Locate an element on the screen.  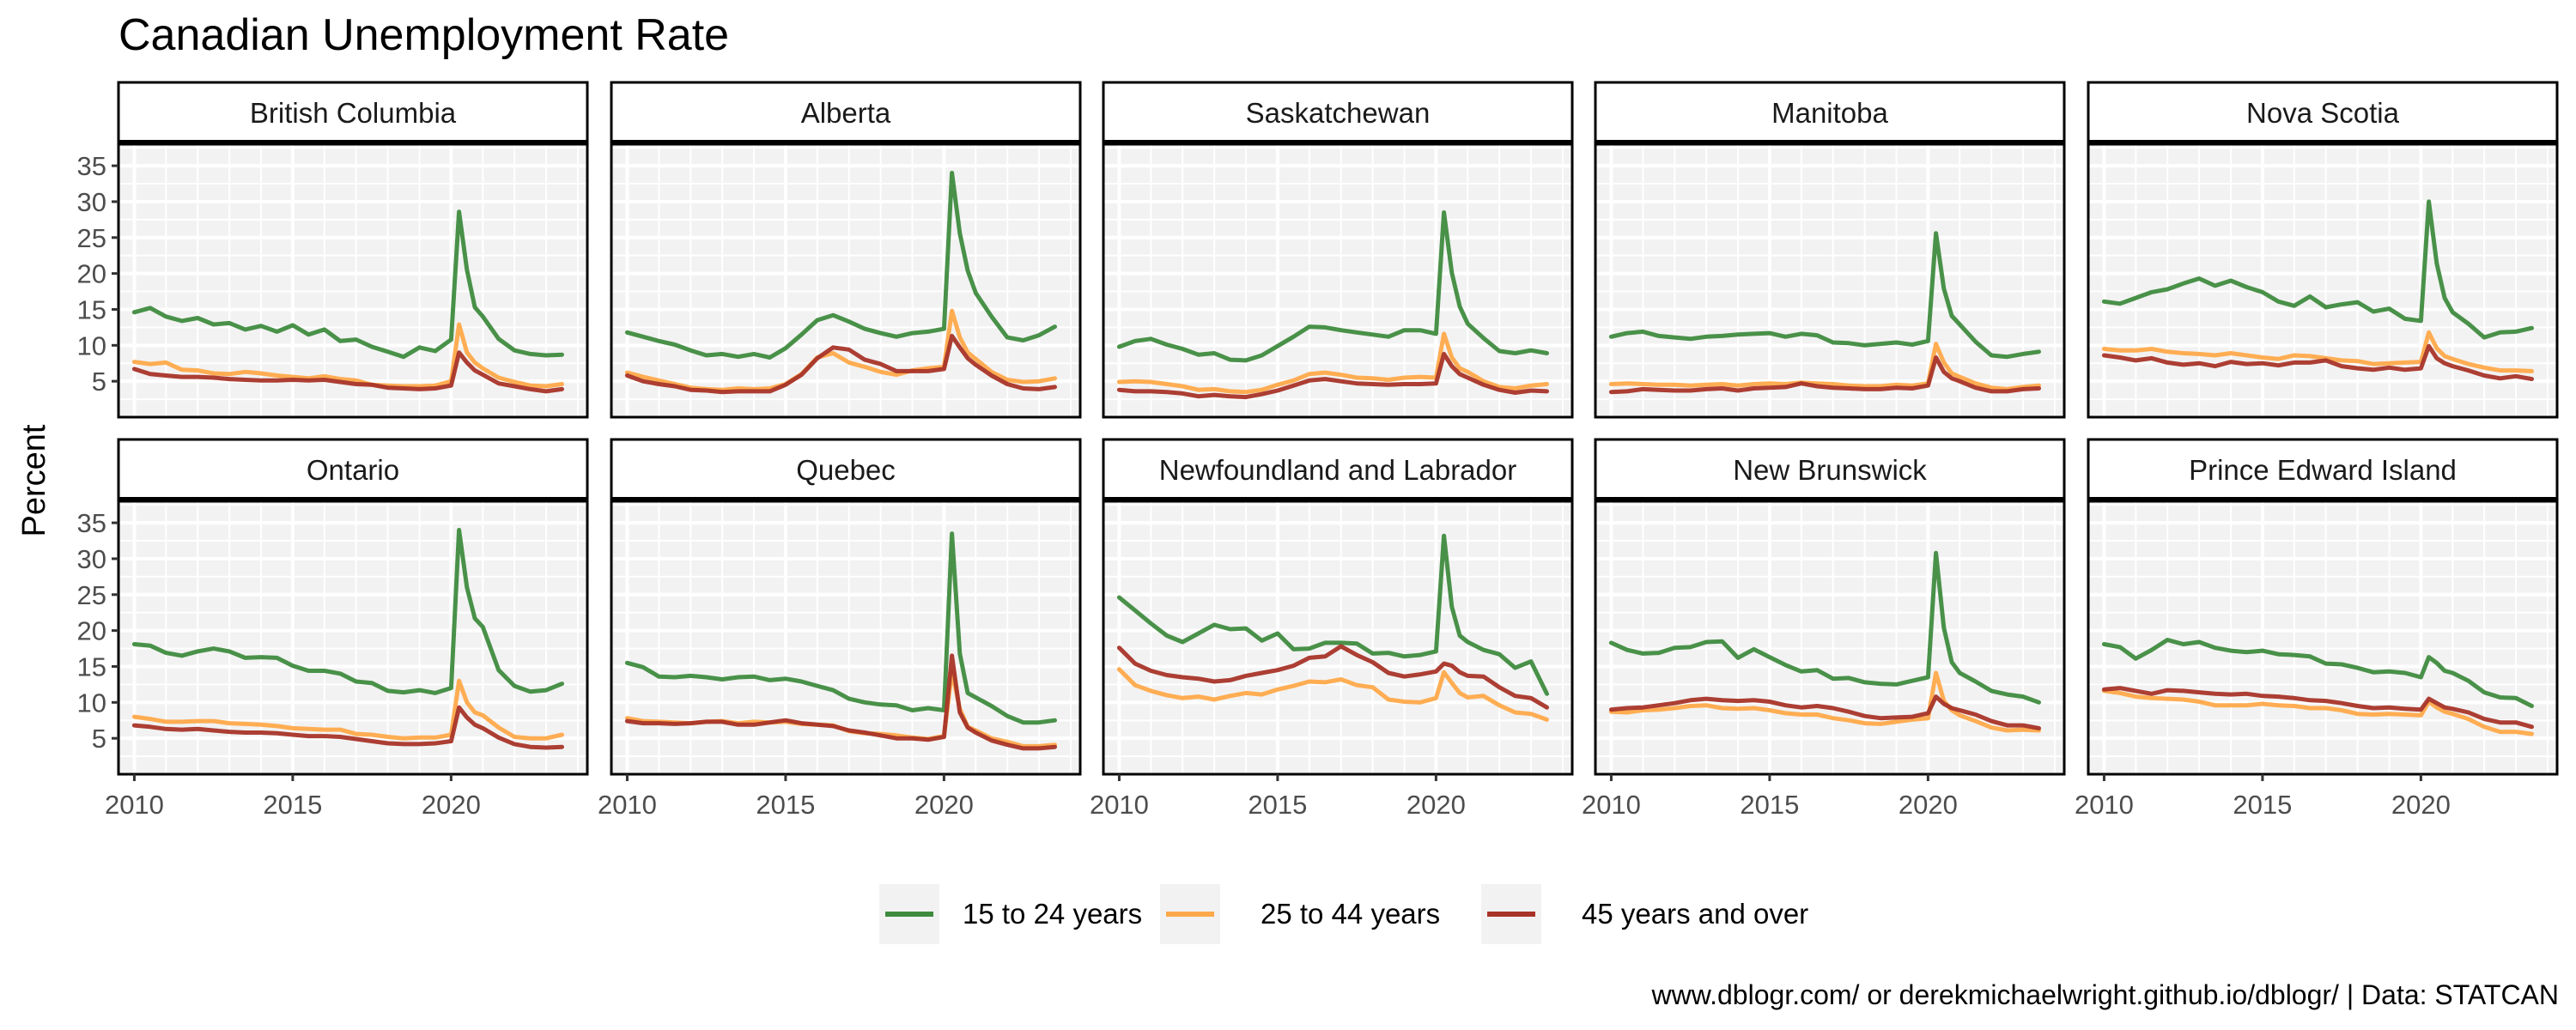
facet-panel: Manitoba is located at coordinates (1830, 250).